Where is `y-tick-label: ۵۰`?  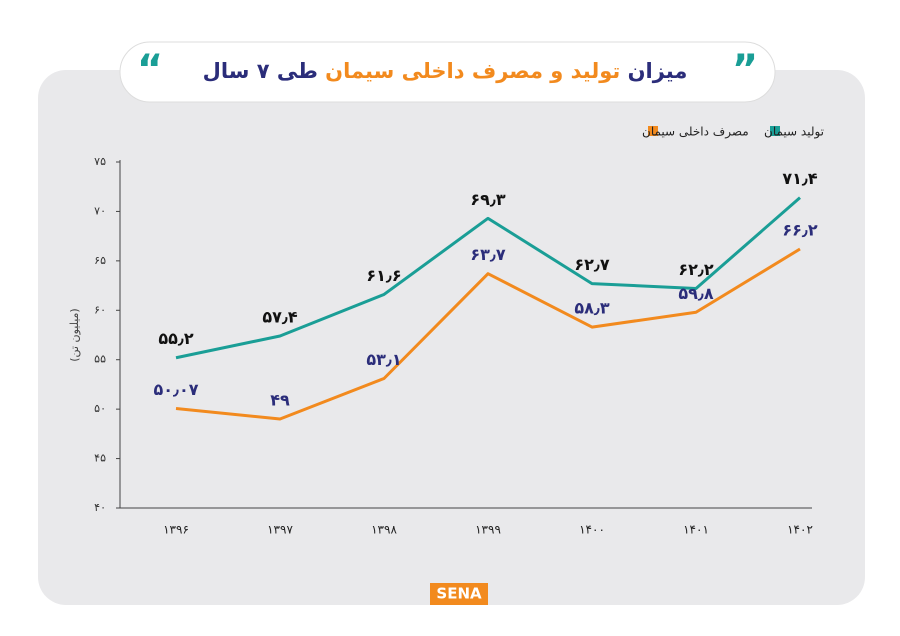
y-tick-label: ۵۰ is located at coordinates (100, 408).